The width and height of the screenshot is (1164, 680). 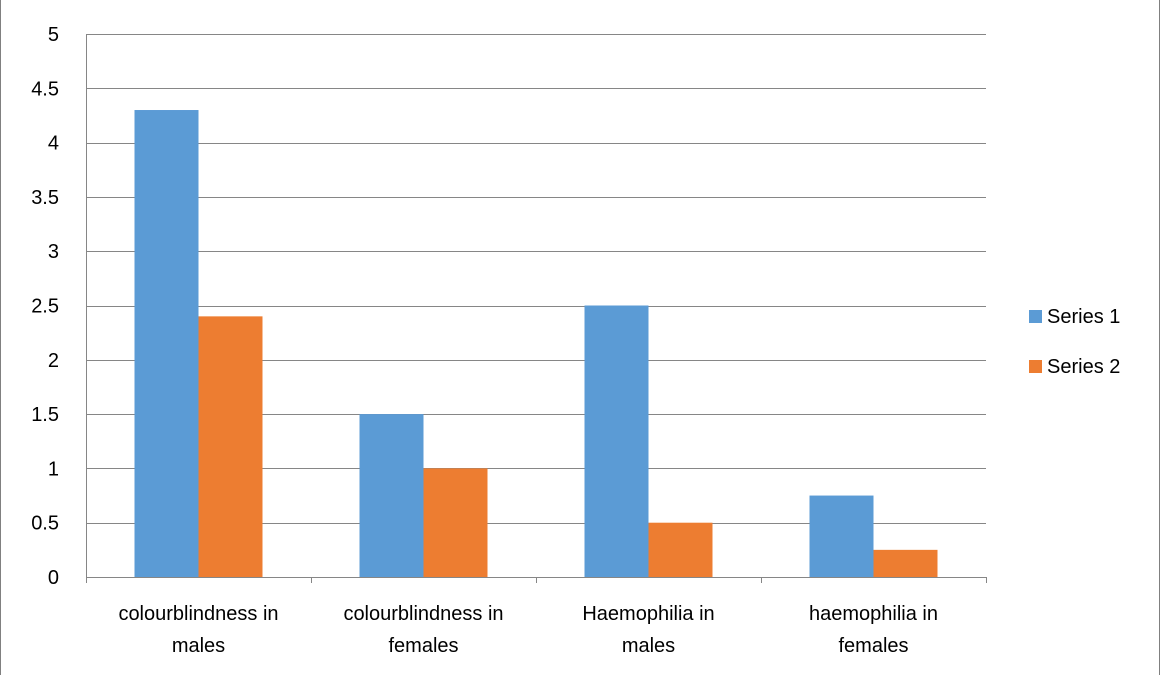 I want to click on x-category-label: haemophilia in females, so click(x=873, y=630).